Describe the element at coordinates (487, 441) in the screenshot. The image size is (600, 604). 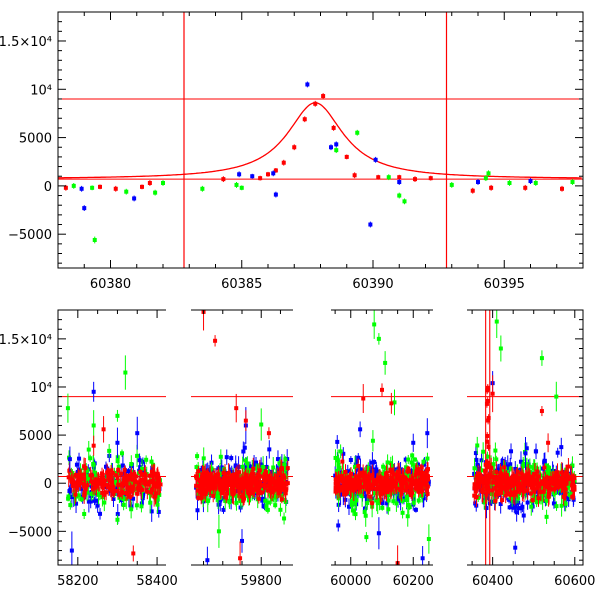
I see `bottom-flare-point` at that location.